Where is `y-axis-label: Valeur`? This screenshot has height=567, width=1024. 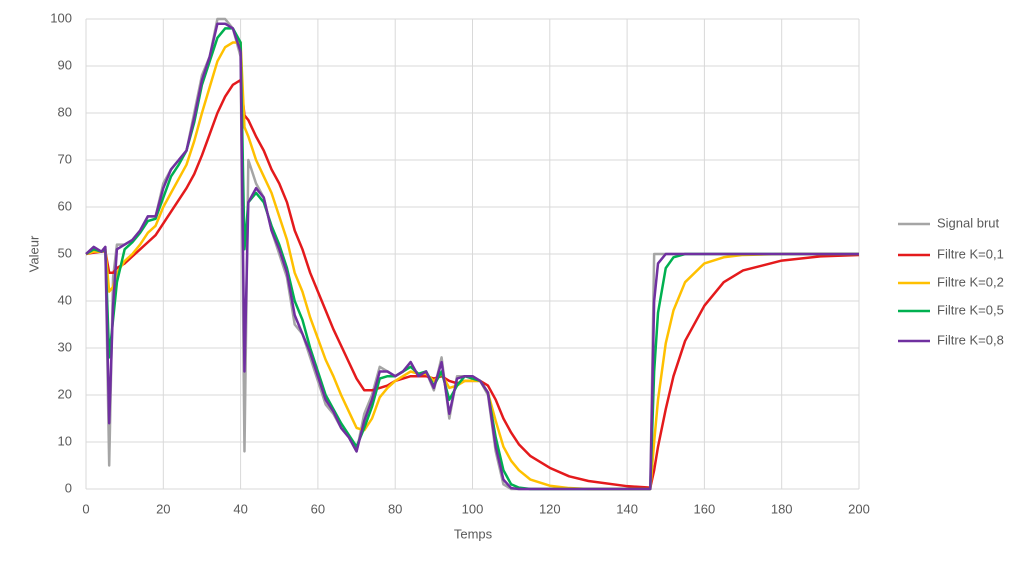 y-axis-label: Valeur is located at coordinates (33, 253).